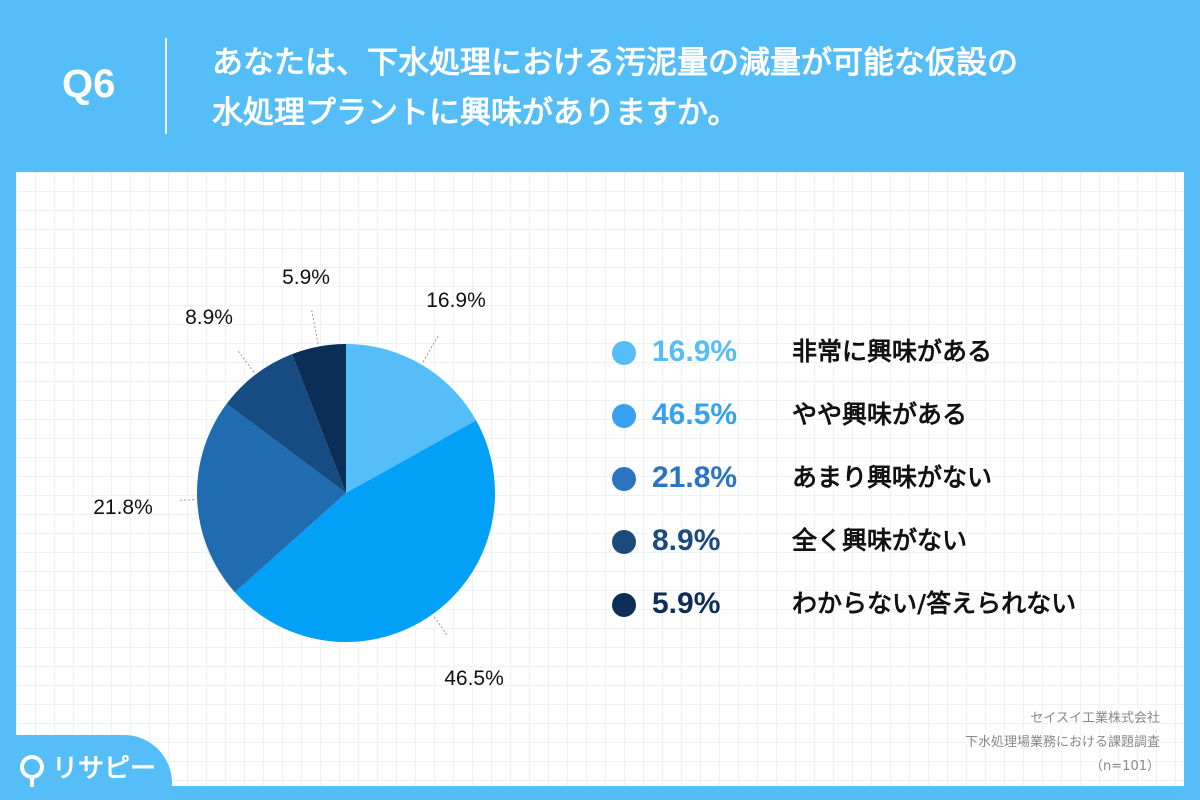 The width and height of the screenshot is (1200, 800). Describe the element at coordinates (686, 603) in the screenshot. I see `legend-pct: 5.9%` at that location.